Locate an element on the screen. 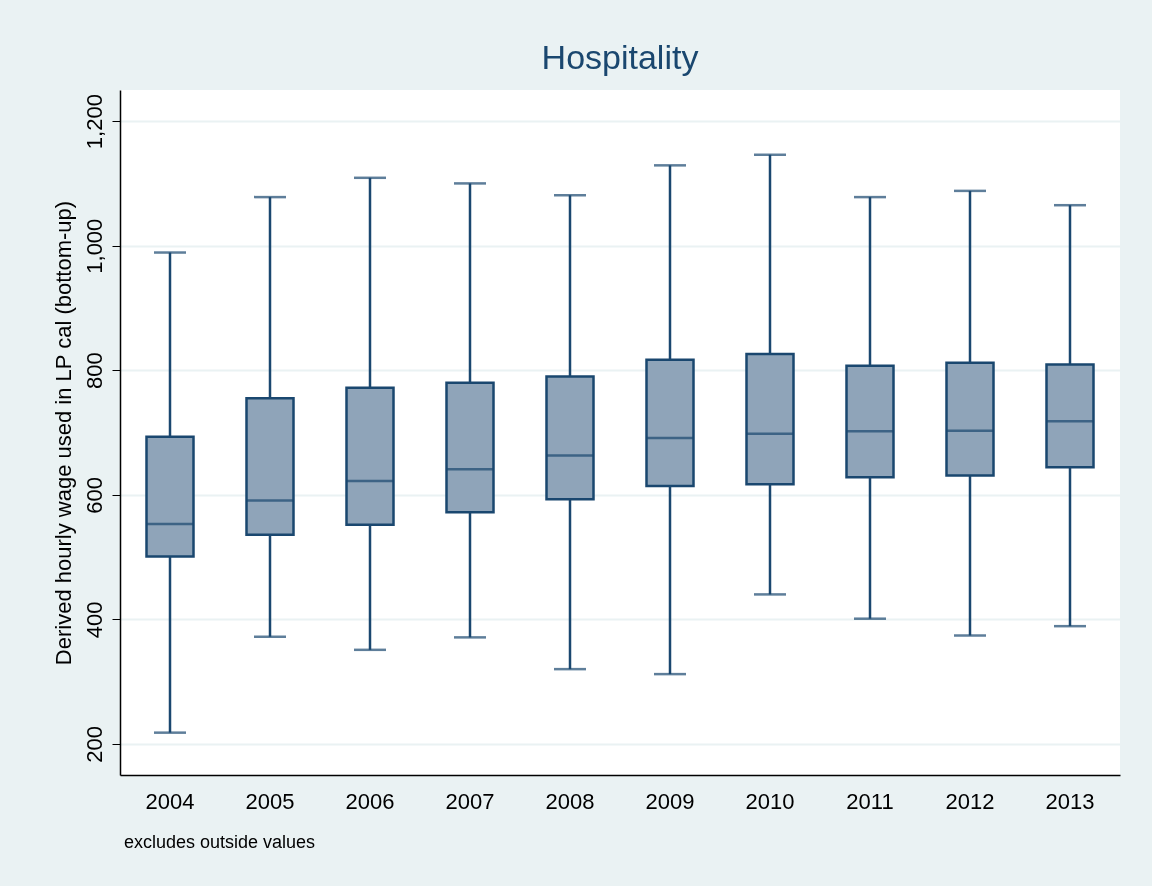 This screenshot has height=886, width=1152. text: excludes outside values is located at coordinates (220, 842).